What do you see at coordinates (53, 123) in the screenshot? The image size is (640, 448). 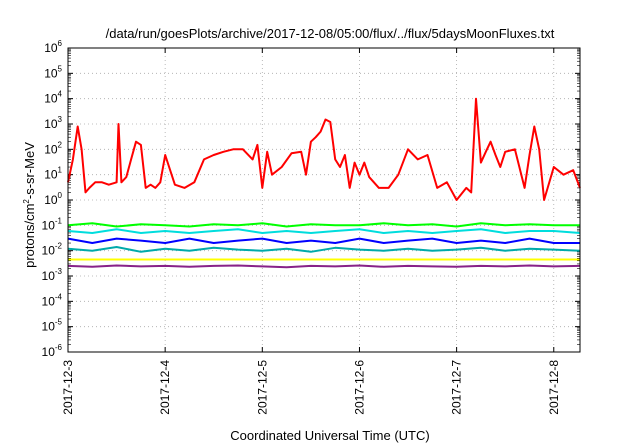 I see `y-tick-label: 10³` at bounding box center [53, 123].